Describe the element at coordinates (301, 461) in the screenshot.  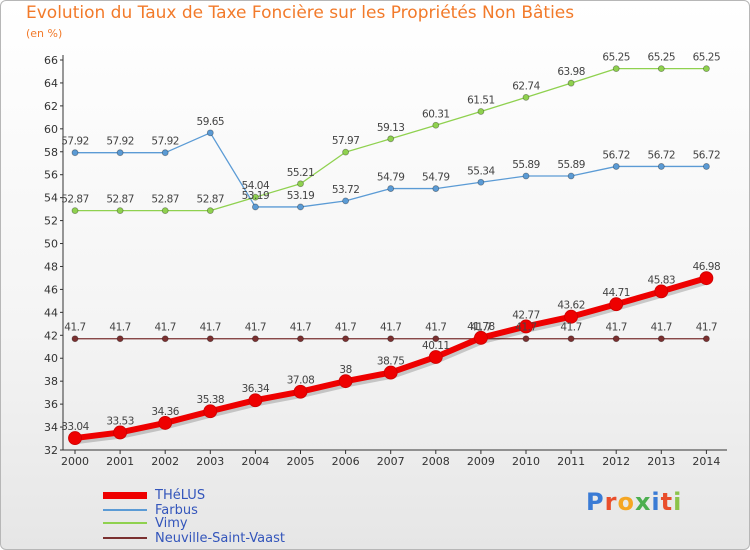
I see `x-tick-label: 2005` at that location.